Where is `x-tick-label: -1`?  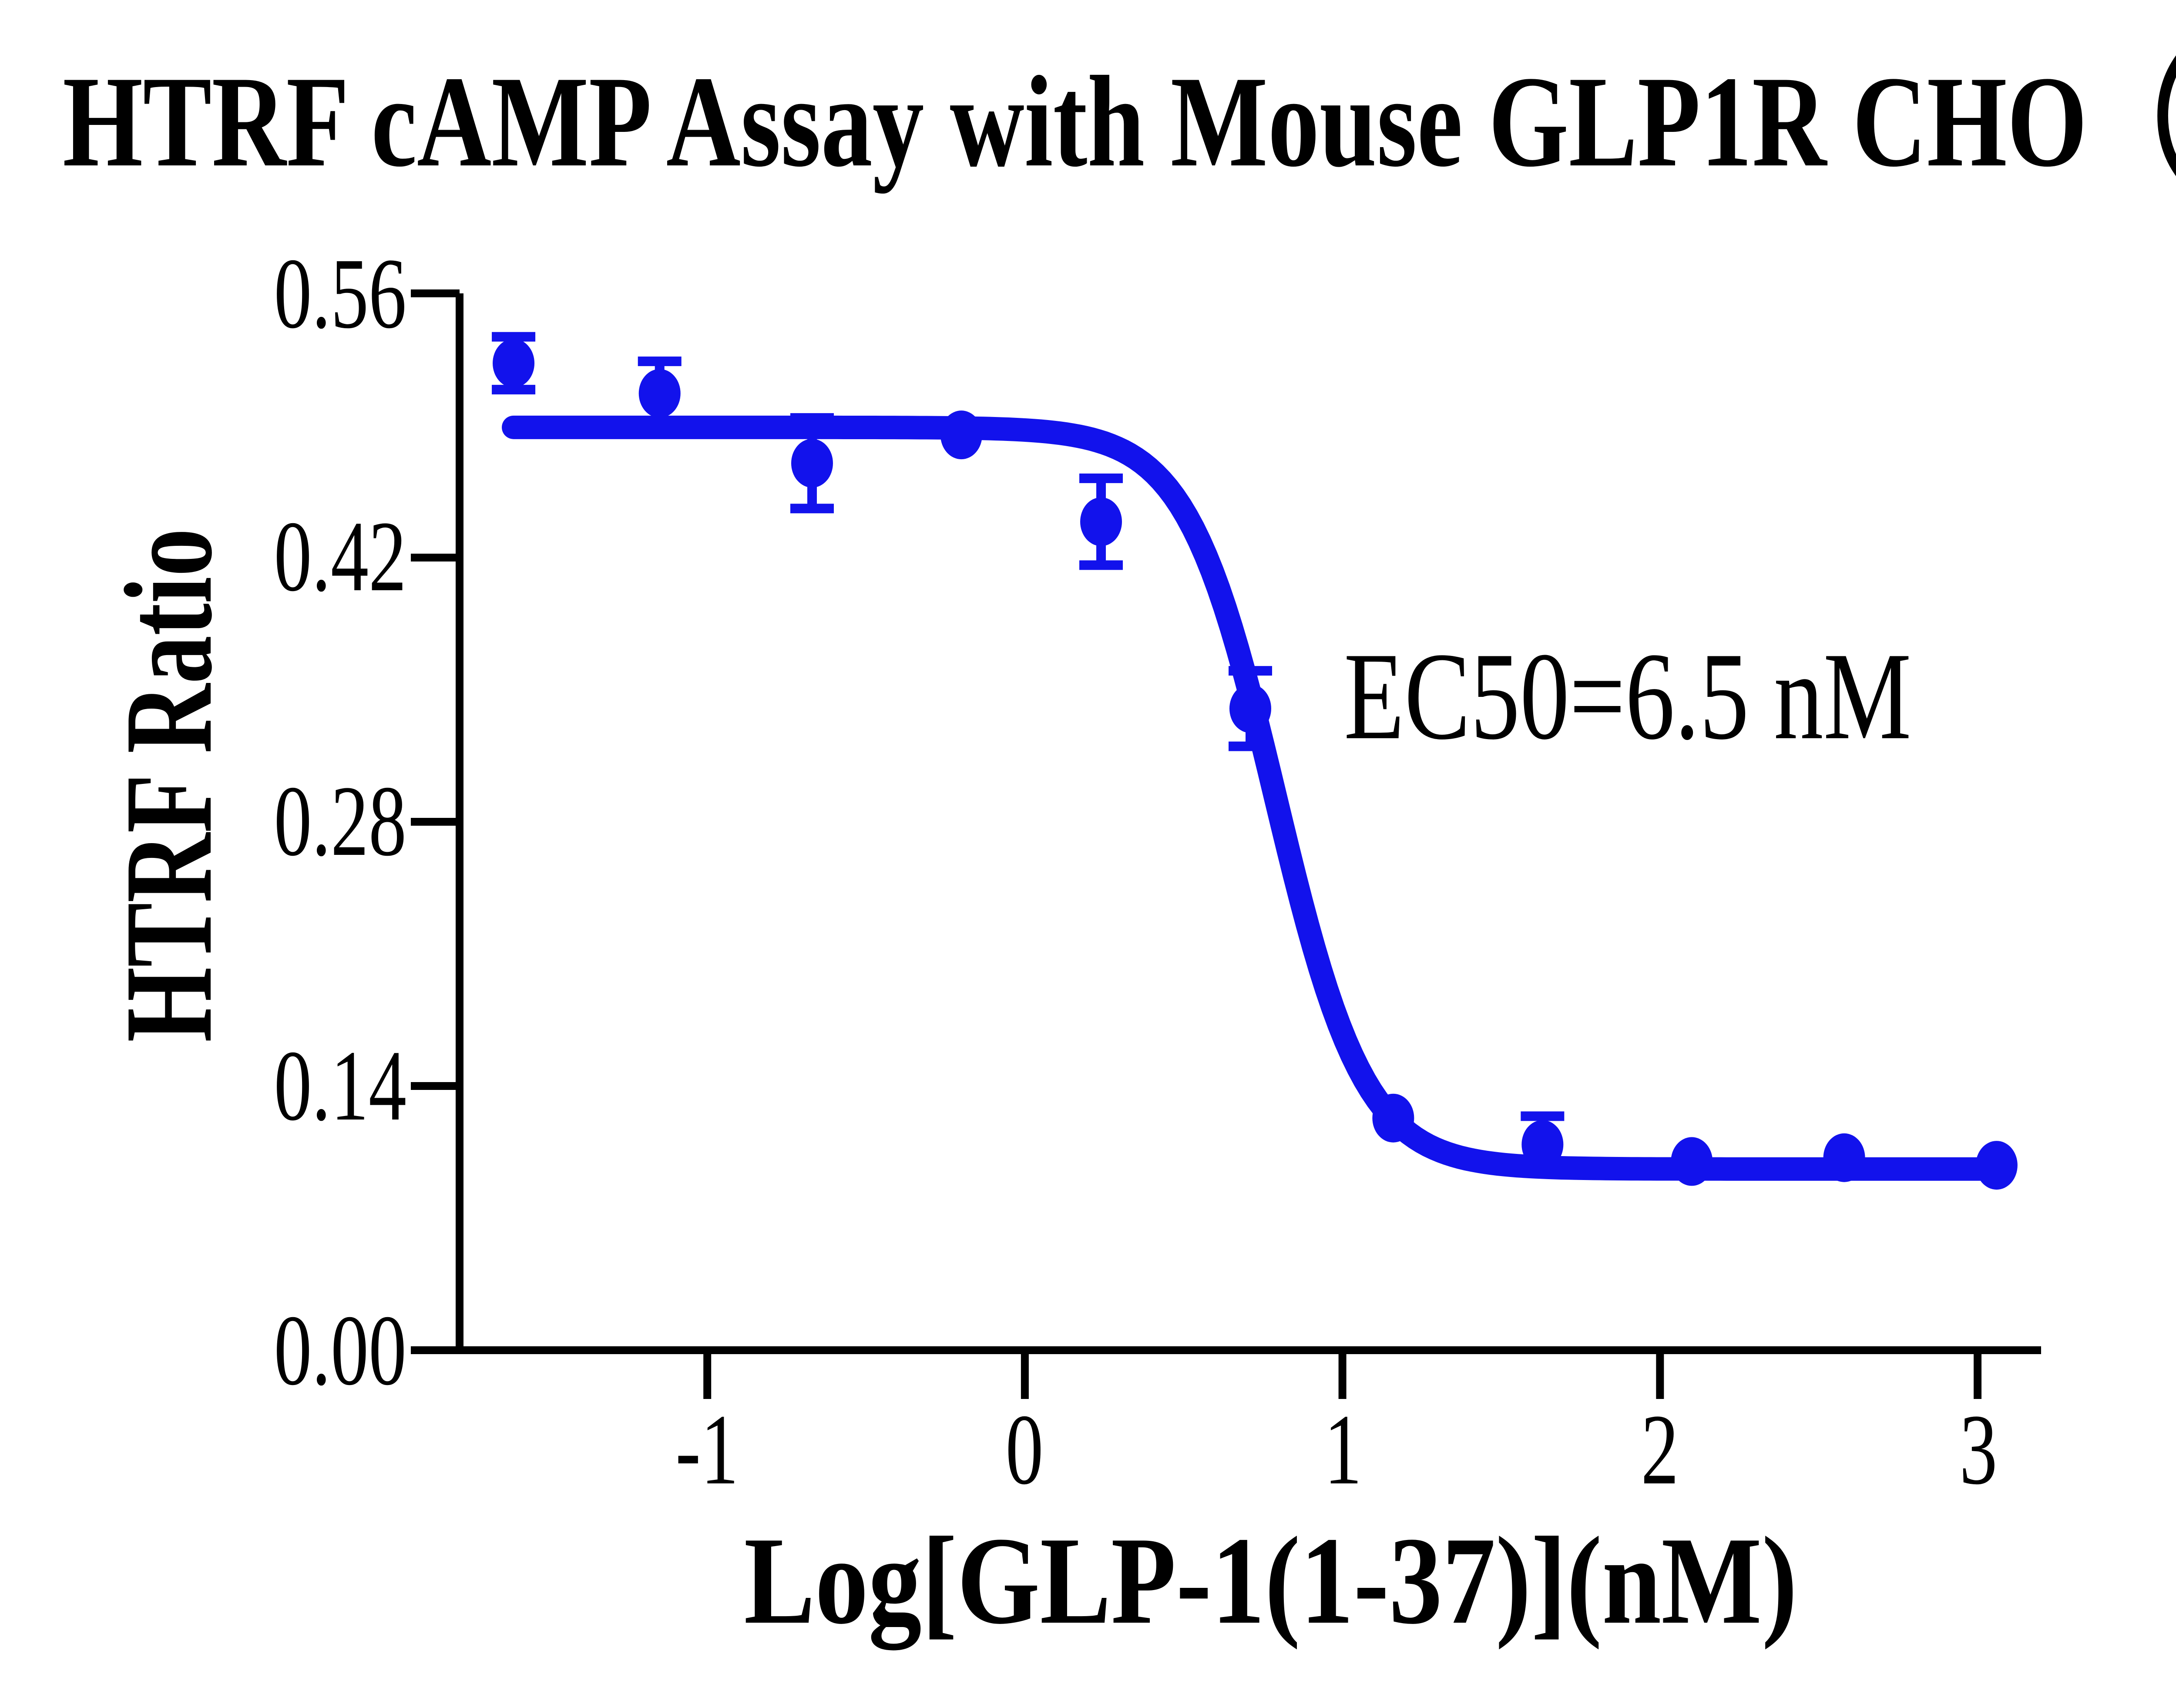
x-tick-label: -1 is located at coordinates (707, 1449).